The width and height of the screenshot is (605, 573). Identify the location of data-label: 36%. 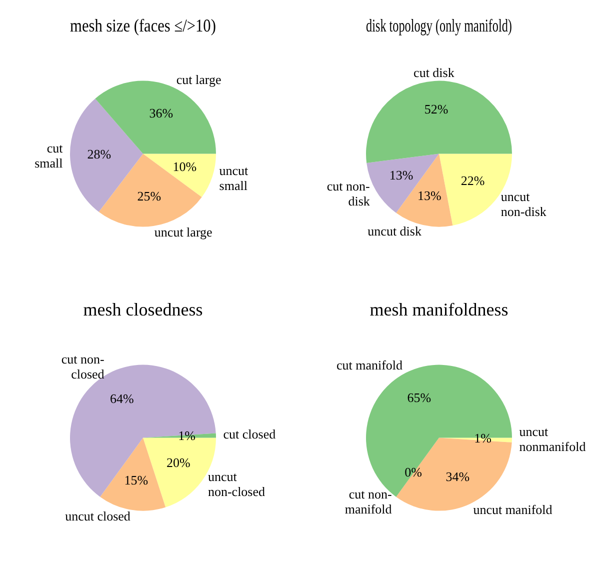
(161, 112).